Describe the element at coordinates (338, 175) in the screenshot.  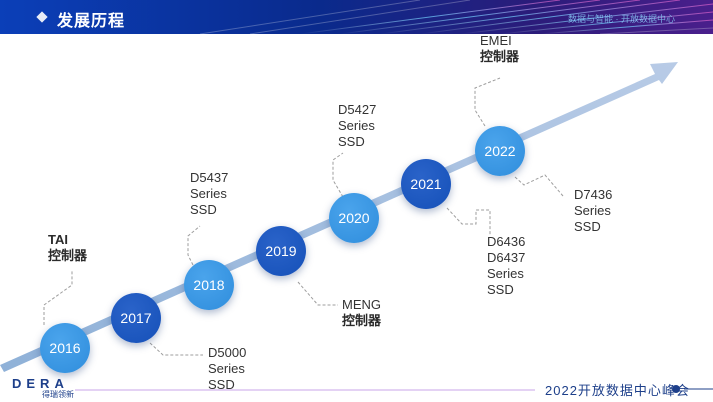
I see `connector-d5427` at that location.